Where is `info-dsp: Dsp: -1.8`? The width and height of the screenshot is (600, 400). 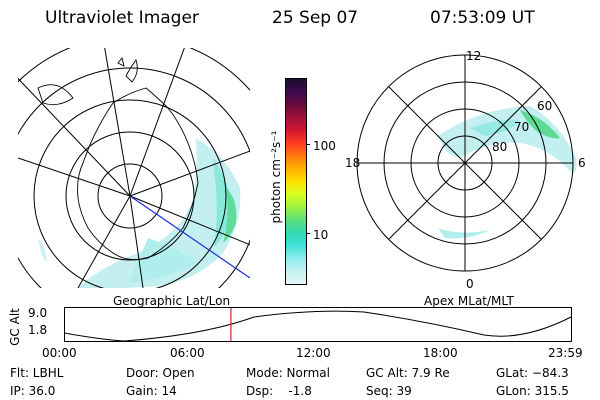 info-dsp: Dsp: -1.8 is located at coordinates (279, 391).